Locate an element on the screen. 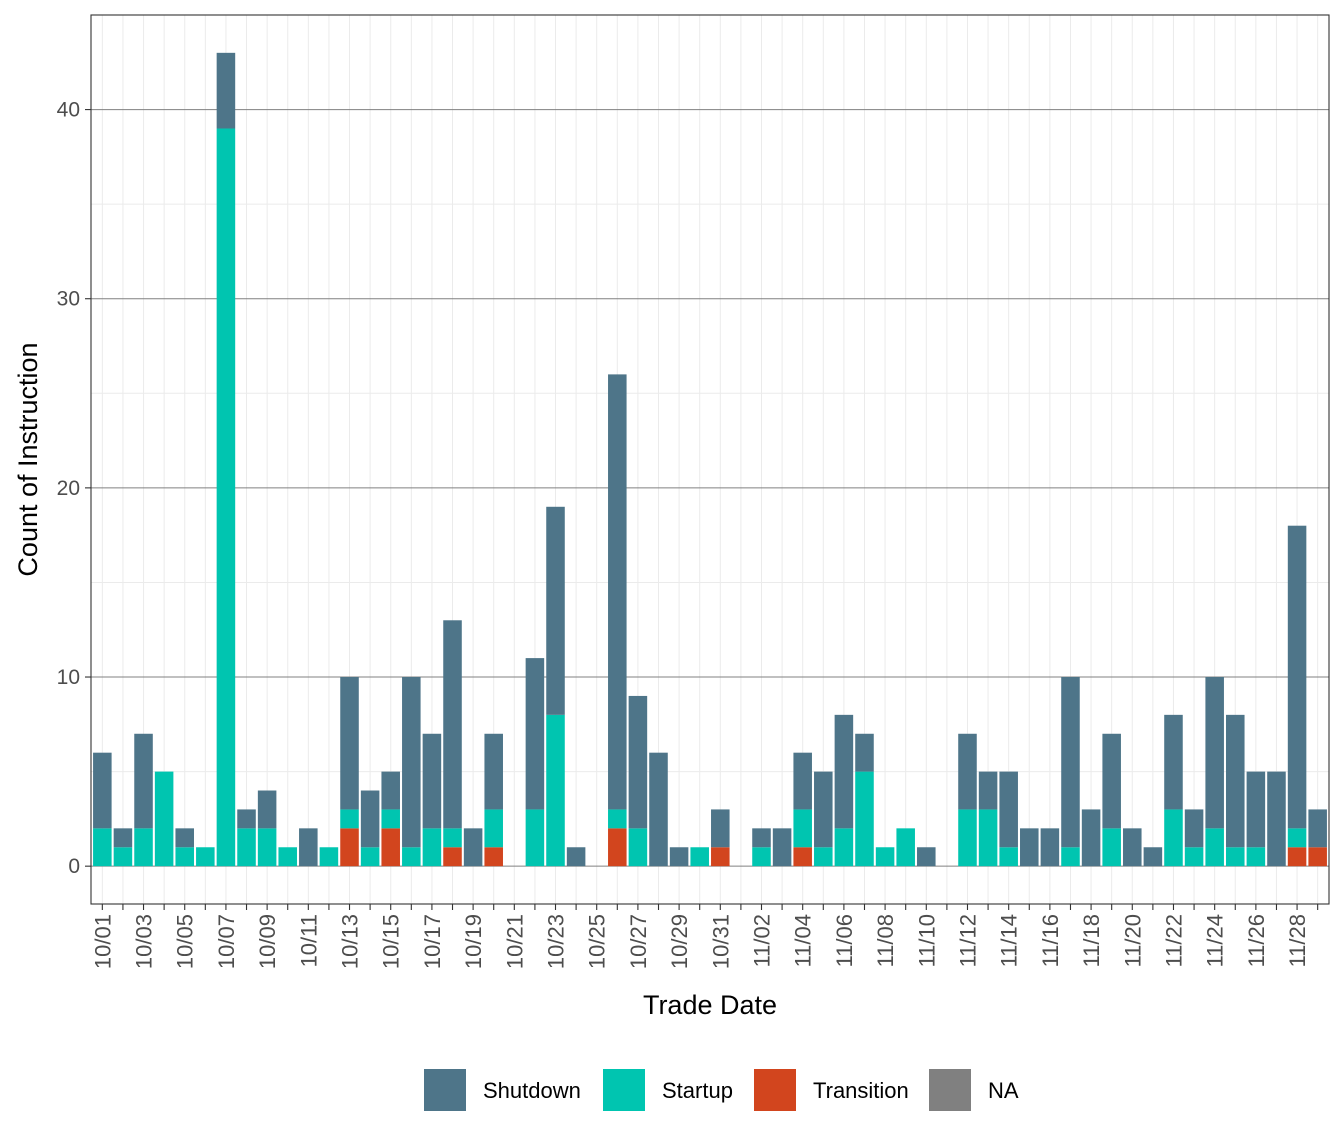  x-tick-label: 11/22 is located at coordinates (1173, 940).